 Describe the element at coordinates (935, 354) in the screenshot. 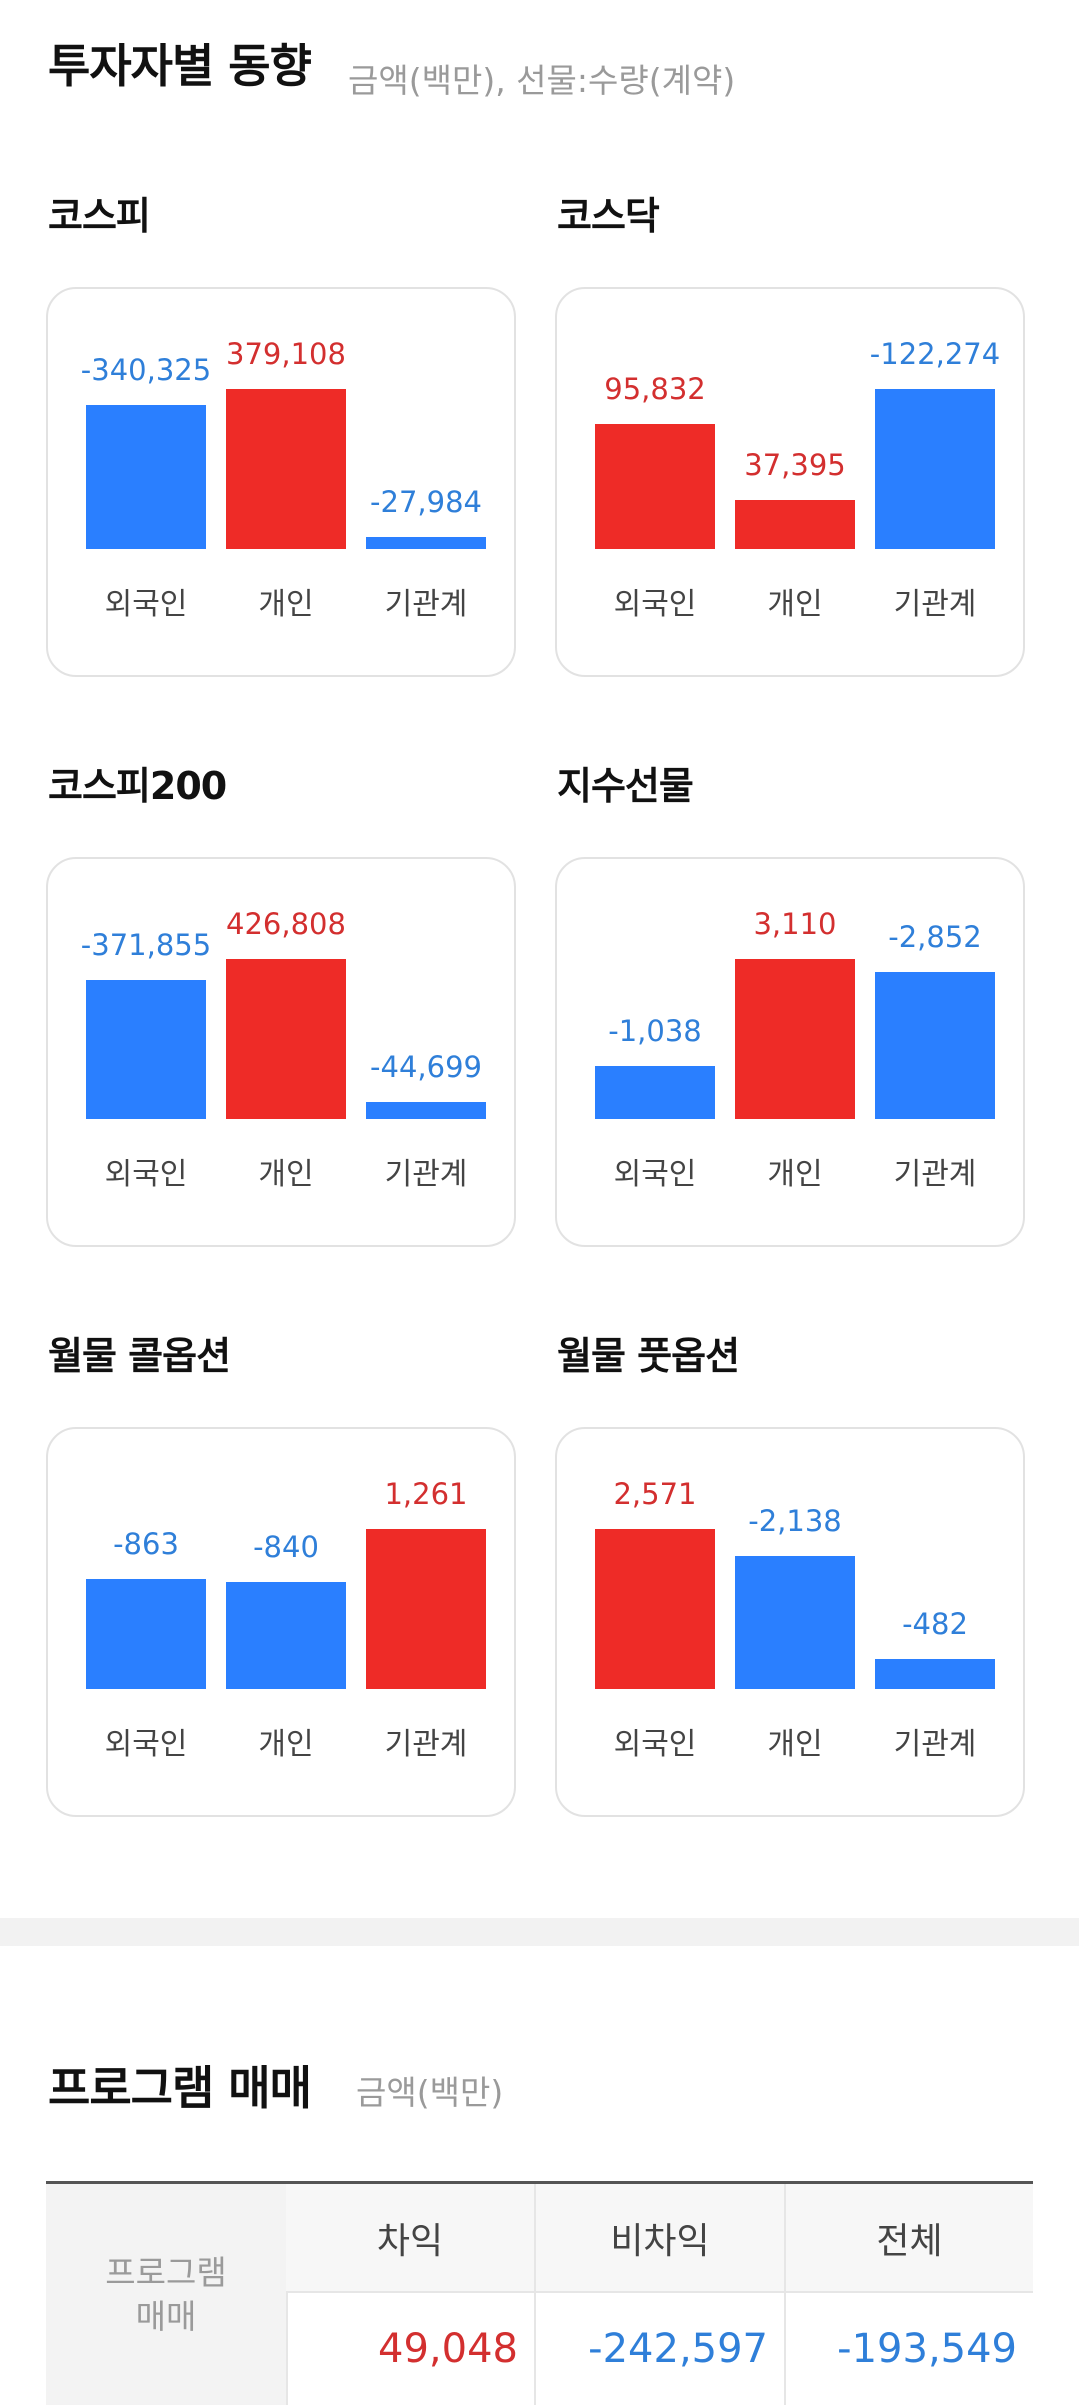

I see `value-label-institution: -122,274` at that location.